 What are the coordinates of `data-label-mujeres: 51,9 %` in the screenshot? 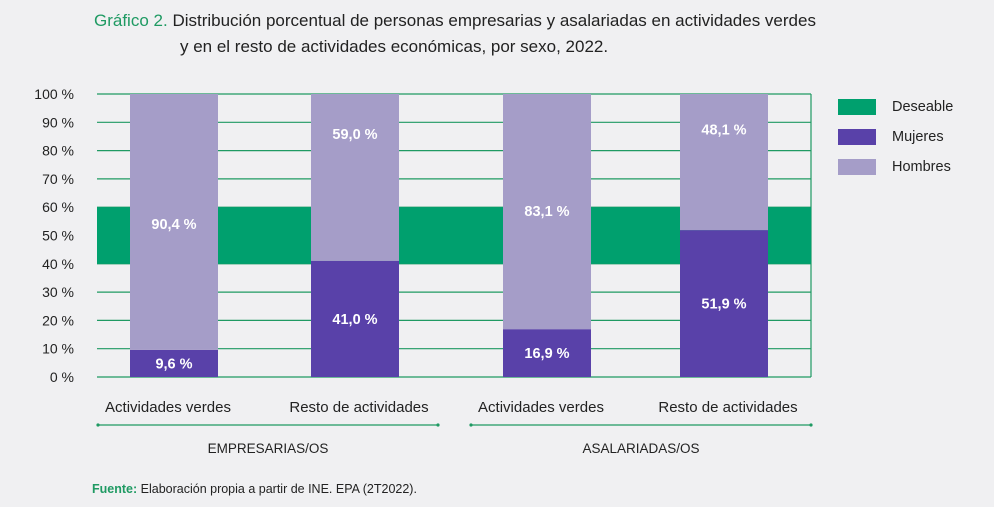 It's located at (723, 305).